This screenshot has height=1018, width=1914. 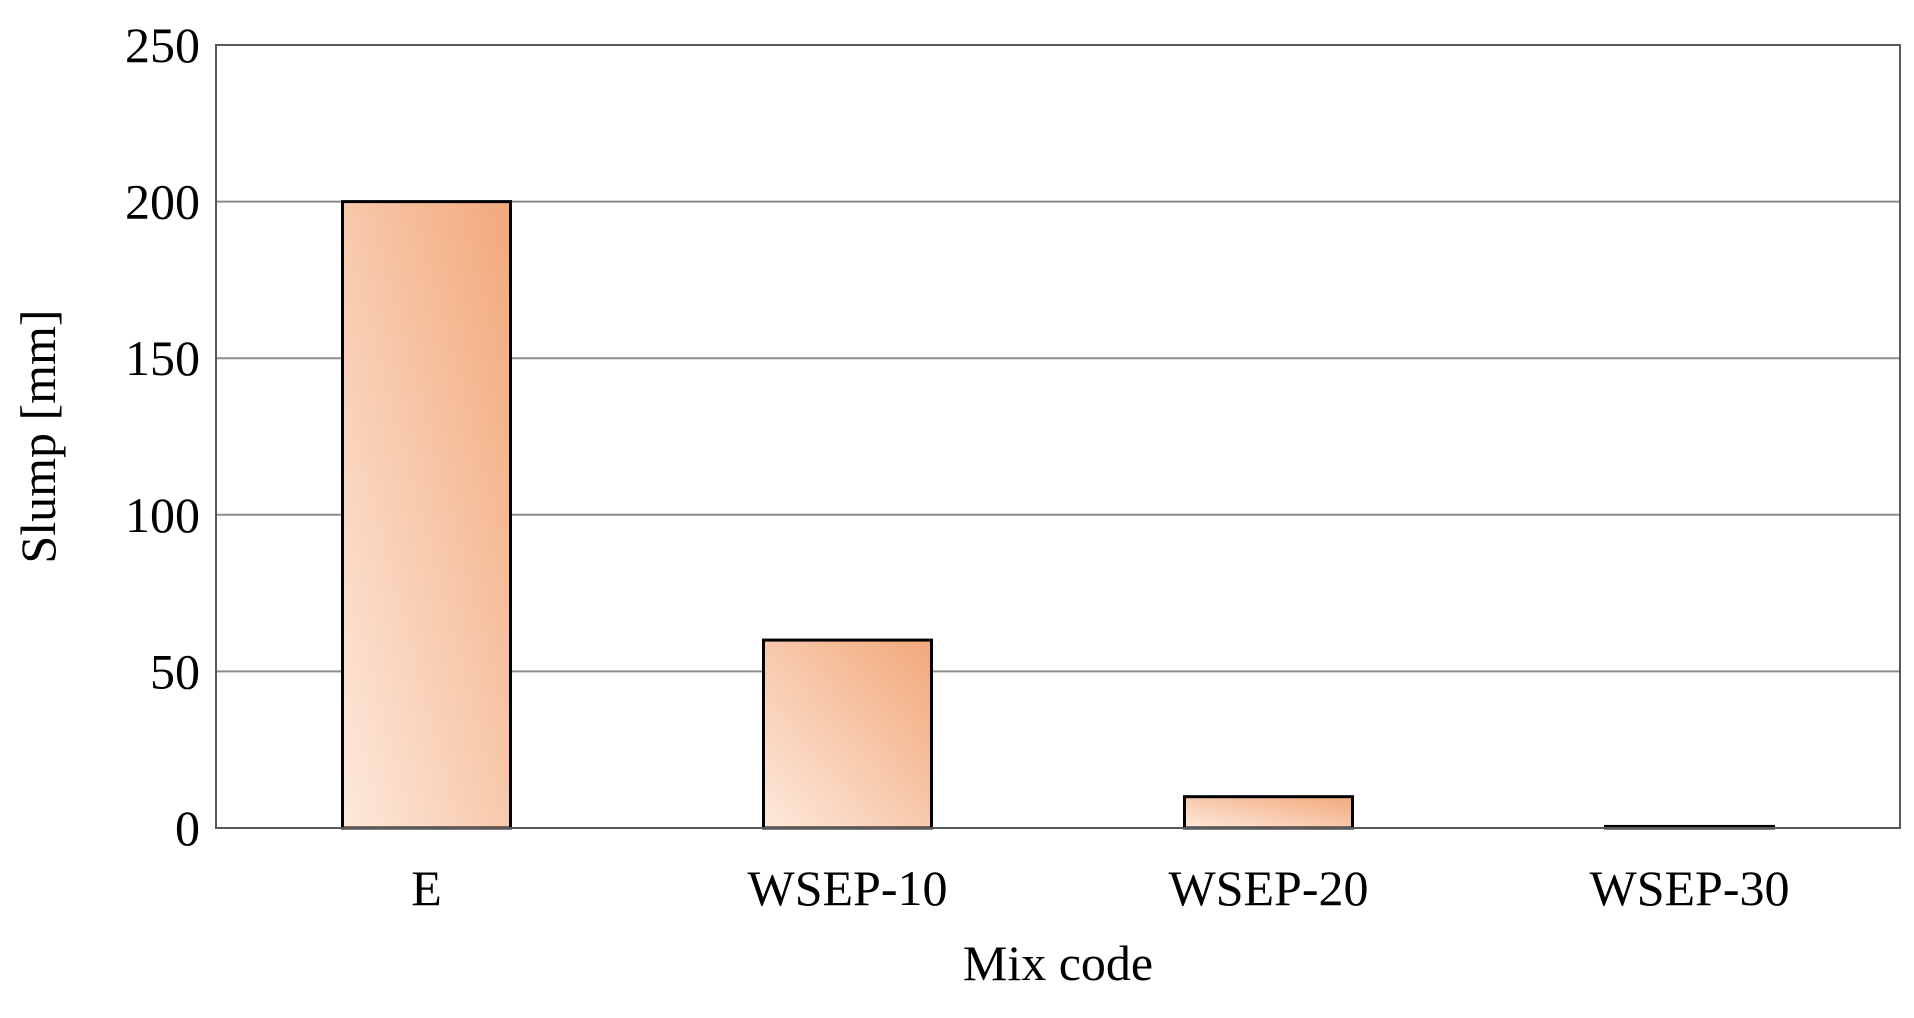 I want to click on y-tick-labels: 0 50 100 150 200 250, so click(x=162, y=436).